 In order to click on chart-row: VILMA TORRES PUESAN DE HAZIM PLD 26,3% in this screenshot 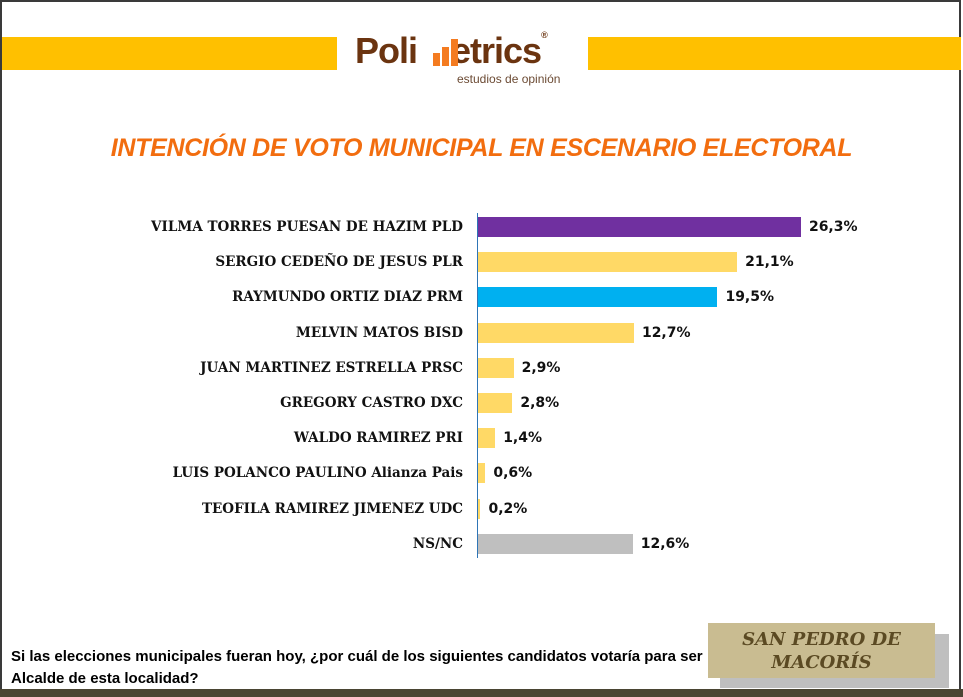, I will do `click(481, 227)`.